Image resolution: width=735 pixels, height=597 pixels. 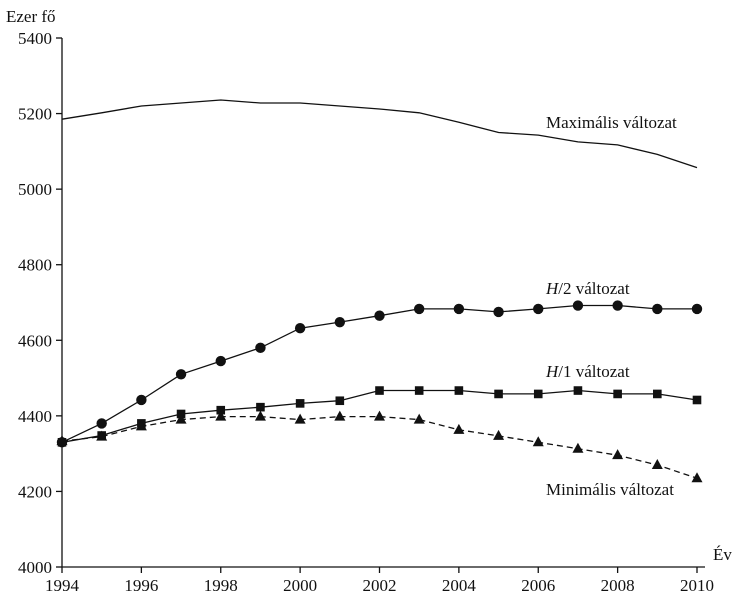 What do you see at coordinates (340, 415) in the screenshot?
I see `series-3-point-2001` at bounding box center [340, 415].